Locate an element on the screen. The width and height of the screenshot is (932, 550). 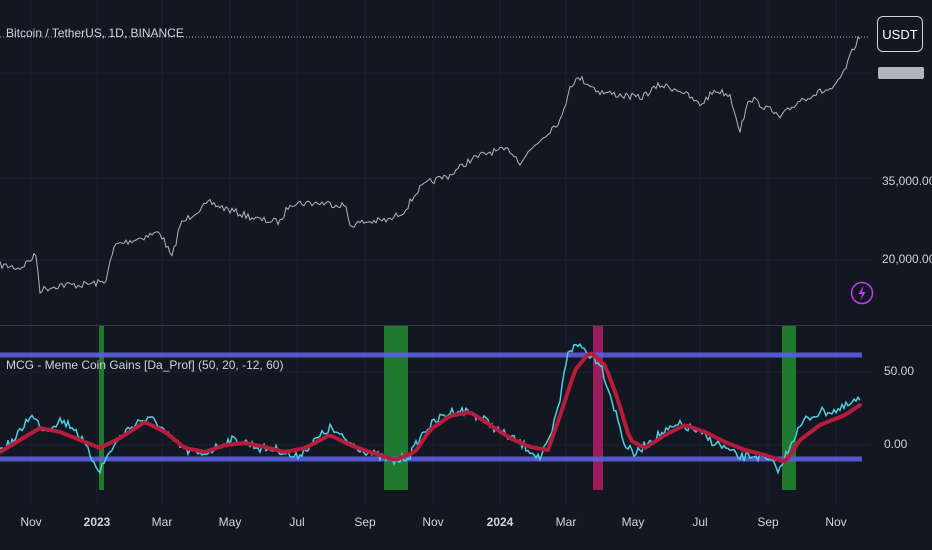
symbol-title: Bitcoin / TetherUS, 1D, BINANCE is located at coordinates (95, 33).